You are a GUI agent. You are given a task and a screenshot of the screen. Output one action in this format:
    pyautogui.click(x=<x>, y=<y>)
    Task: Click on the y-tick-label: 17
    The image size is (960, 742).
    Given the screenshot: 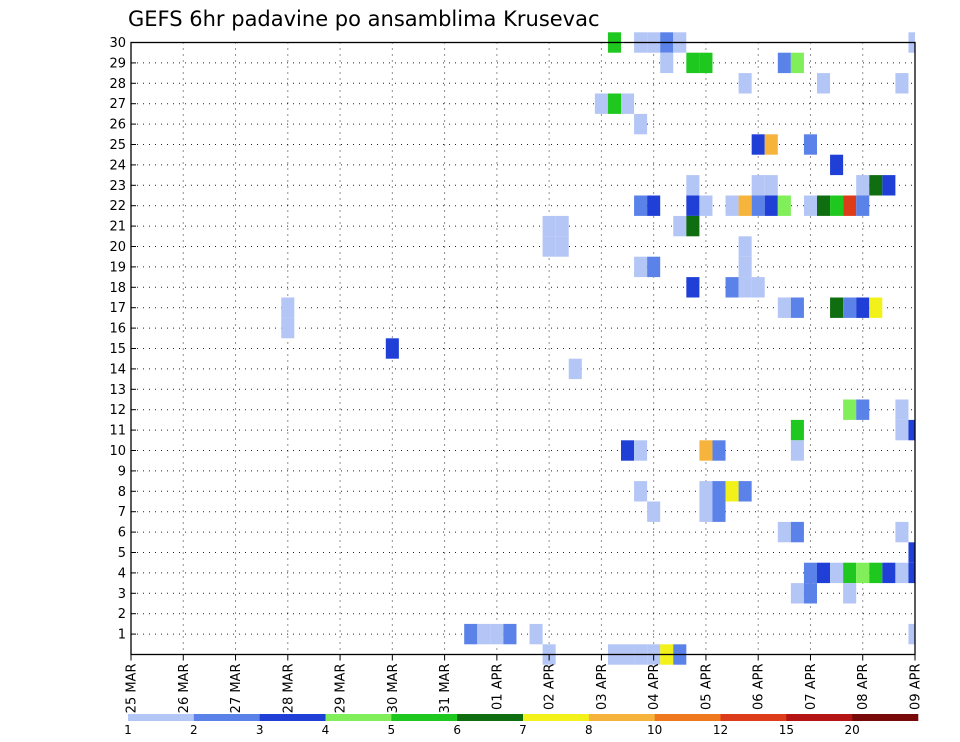 What is the action you would take?
    pyautogui.click(x=117, y=308)
    